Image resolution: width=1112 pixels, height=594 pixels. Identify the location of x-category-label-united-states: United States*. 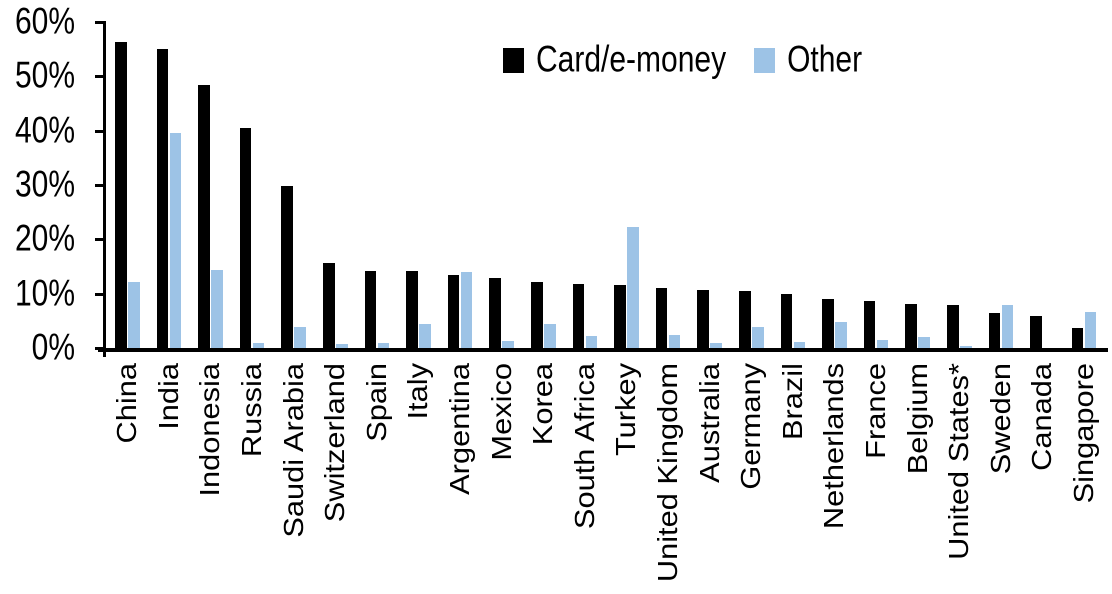
(959, 461).